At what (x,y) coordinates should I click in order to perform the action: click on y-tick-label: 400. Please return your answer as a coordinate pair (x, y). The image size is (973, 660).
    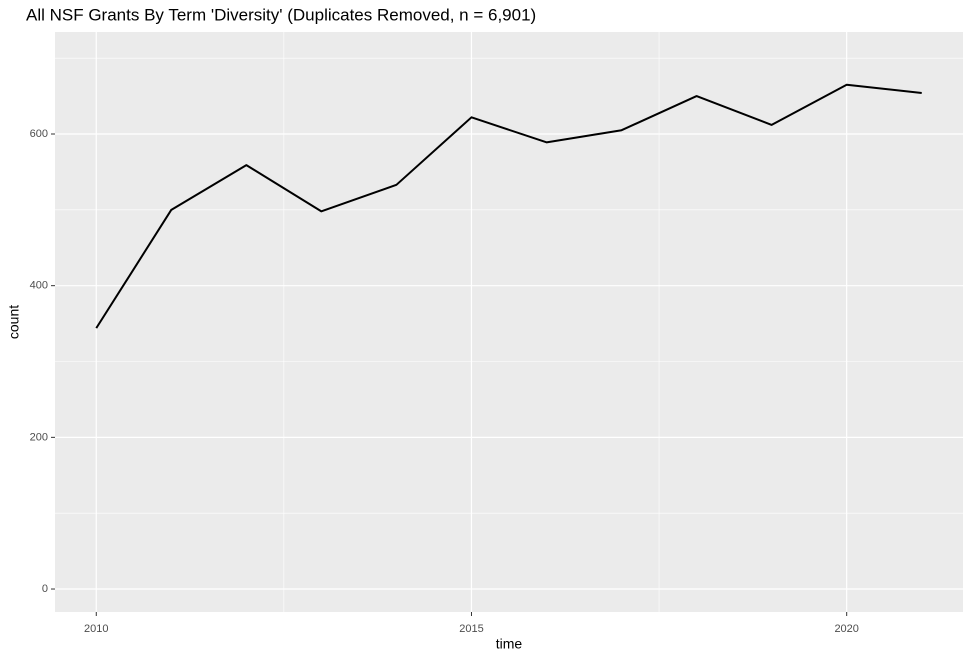
    Looking at the image, I should click on (39, 286).